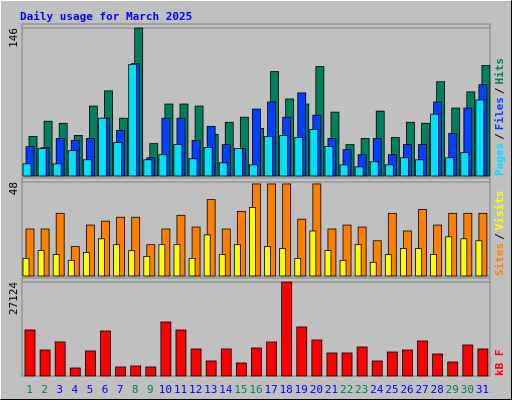 This screenshot has width=512, height=400. Describe the element at coordinates (301, 389) in the screenshot. I see `x-tick-label: 19` at that location.